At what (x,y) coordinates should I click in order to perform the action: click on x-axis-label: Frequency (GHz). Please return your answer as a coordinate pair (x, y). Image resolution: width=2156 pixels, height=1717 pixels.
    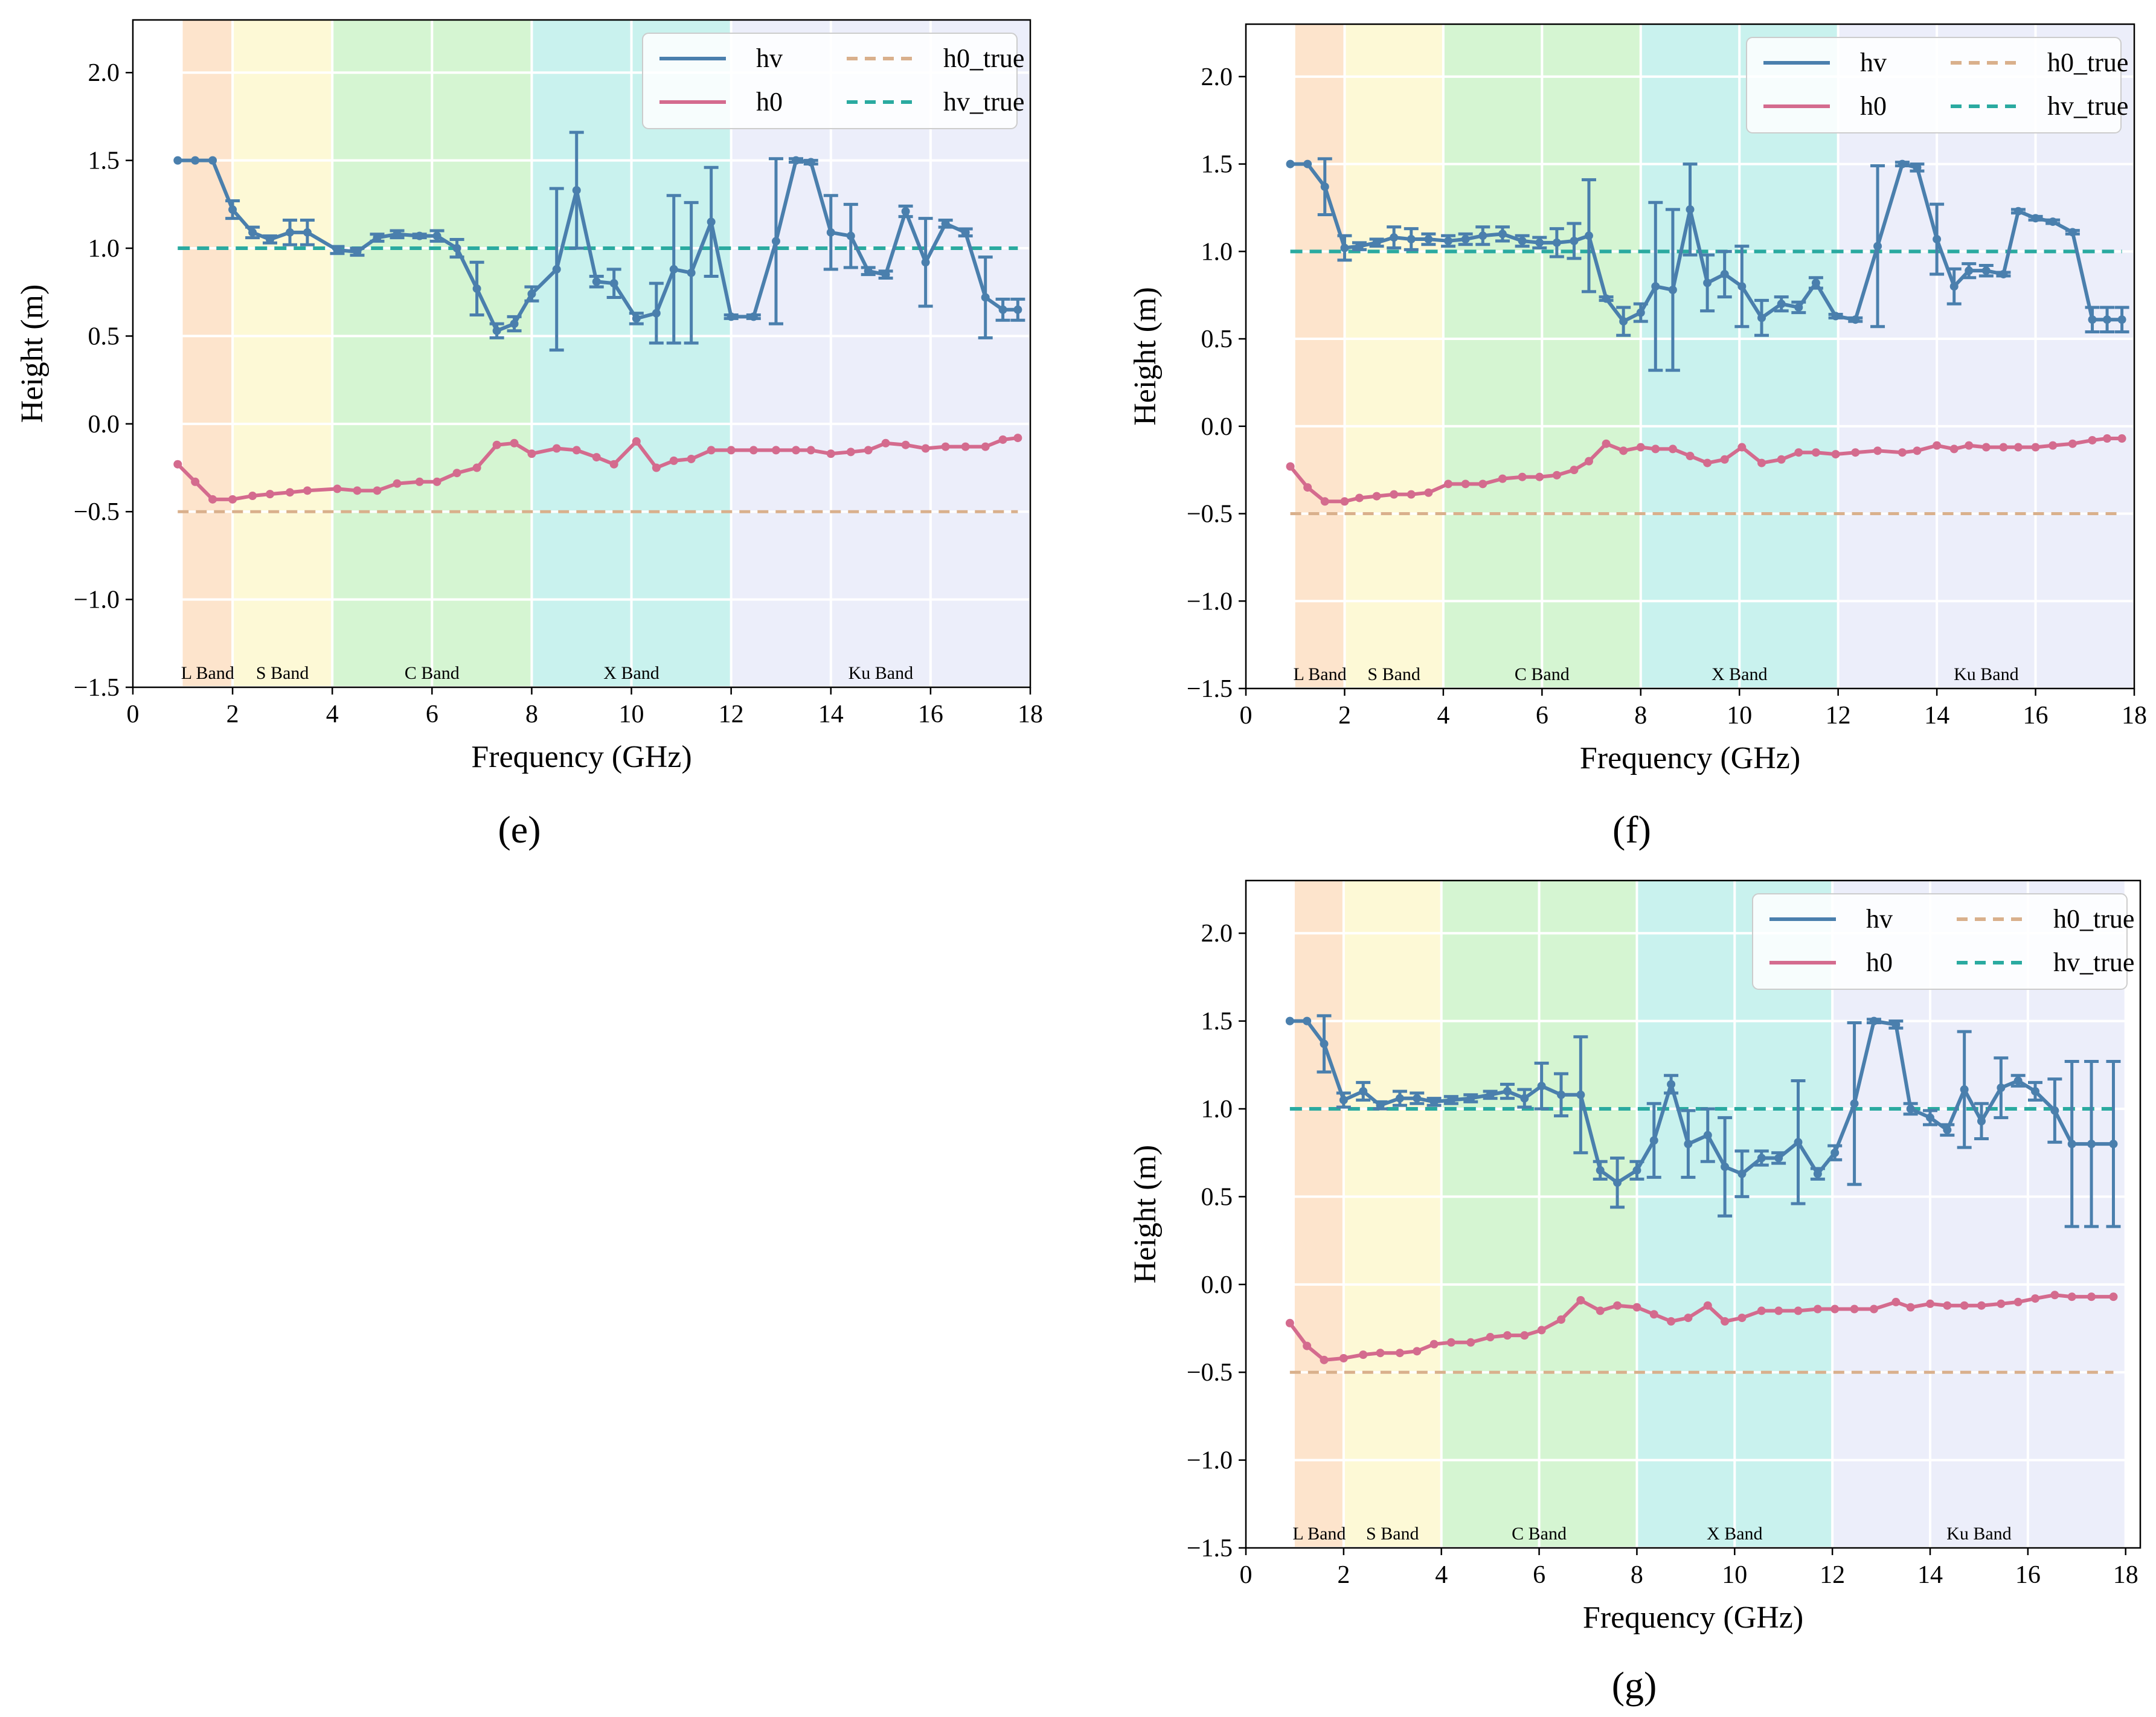
    Looking at the image, I should click on (581, 757).